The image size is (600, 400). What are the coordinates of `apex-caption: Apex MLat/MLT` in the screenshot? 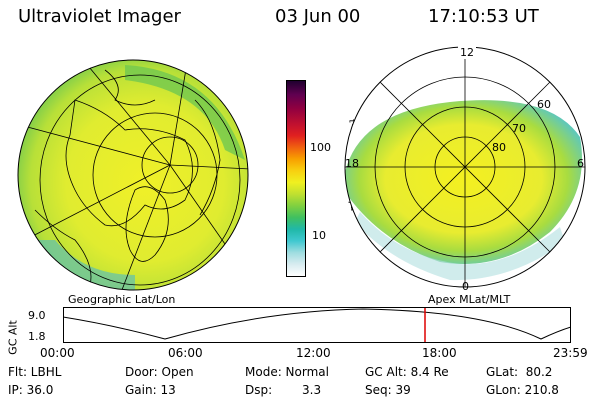 It's located at (469, 299).